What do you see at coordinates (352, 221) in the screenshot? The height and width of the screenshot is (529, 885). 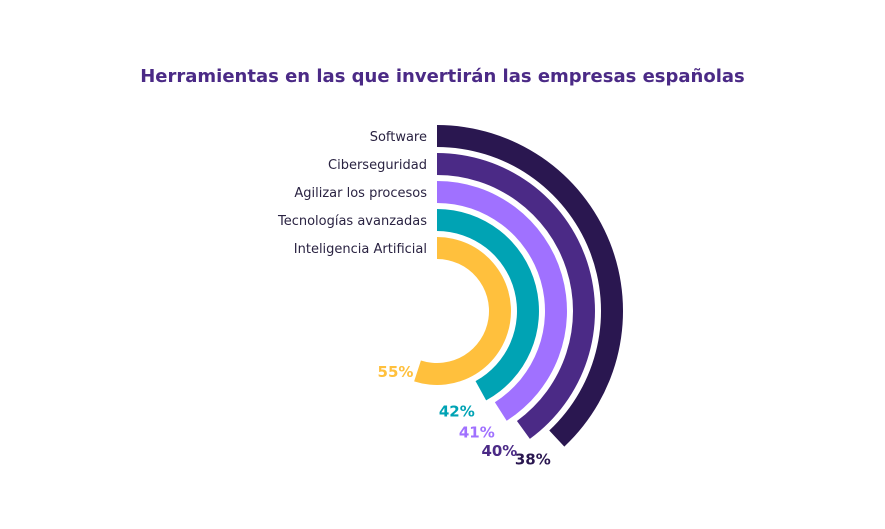 I see `category-label: Tecnologías avanzadas` at bounding box center [352, 221].